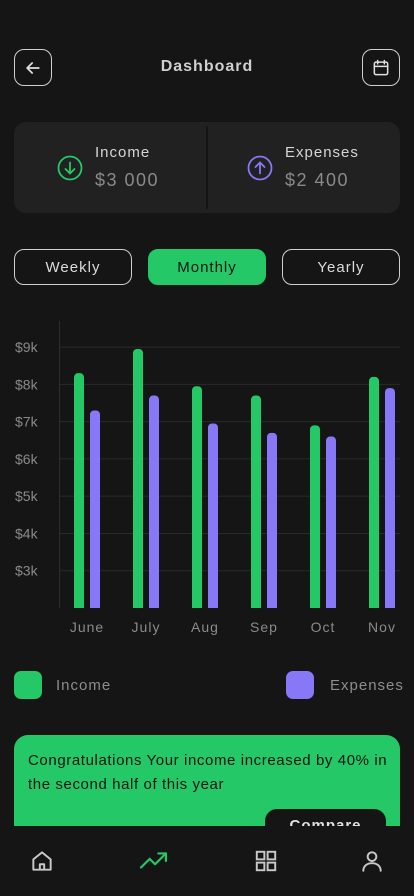  Describe the element at coordinates (207, 267) in the screenshot. I see `tab-monthly: Monthly` at that location.